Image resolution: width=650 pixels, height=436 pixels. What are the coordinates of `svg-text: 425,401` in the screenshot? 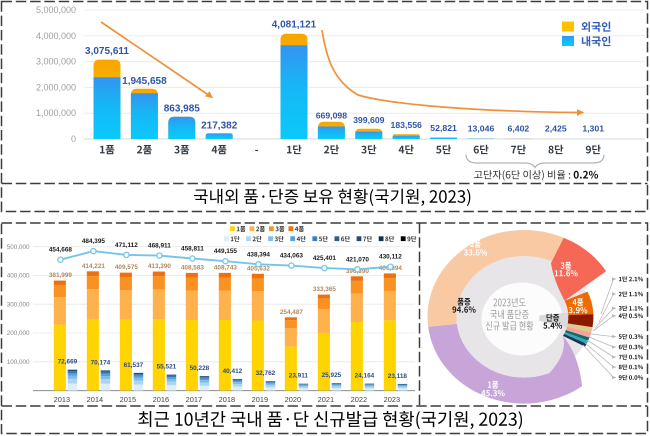 It's located at (325, 258).